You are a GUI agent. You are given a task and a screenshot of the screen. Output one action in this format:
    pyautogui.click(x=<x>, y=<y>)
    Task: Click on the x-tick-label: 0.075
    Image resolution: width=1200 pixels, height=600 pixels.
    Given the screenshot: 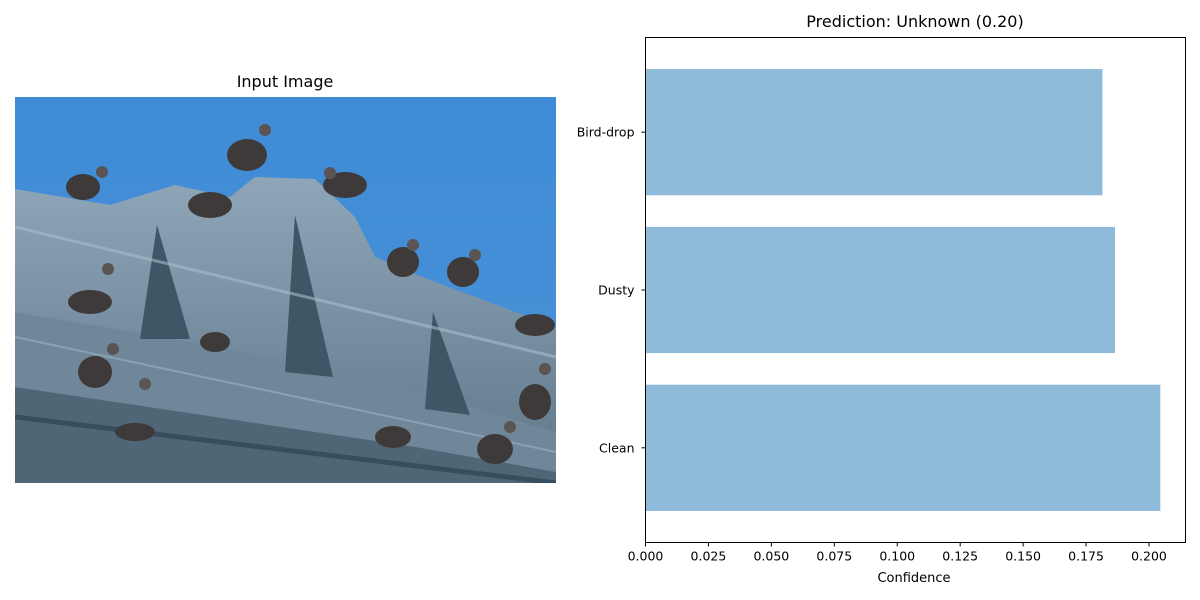 What is the action you would take?
    pyautogui.click(x=834, y=556)
    